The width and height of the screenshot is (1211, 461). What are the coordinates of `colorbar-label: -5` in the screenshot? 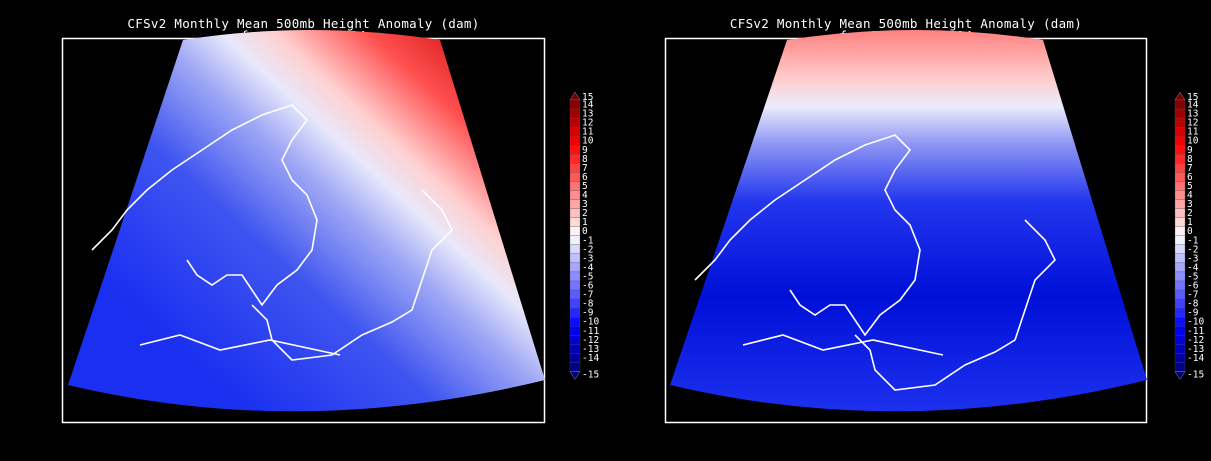 It's located at (587, 276).